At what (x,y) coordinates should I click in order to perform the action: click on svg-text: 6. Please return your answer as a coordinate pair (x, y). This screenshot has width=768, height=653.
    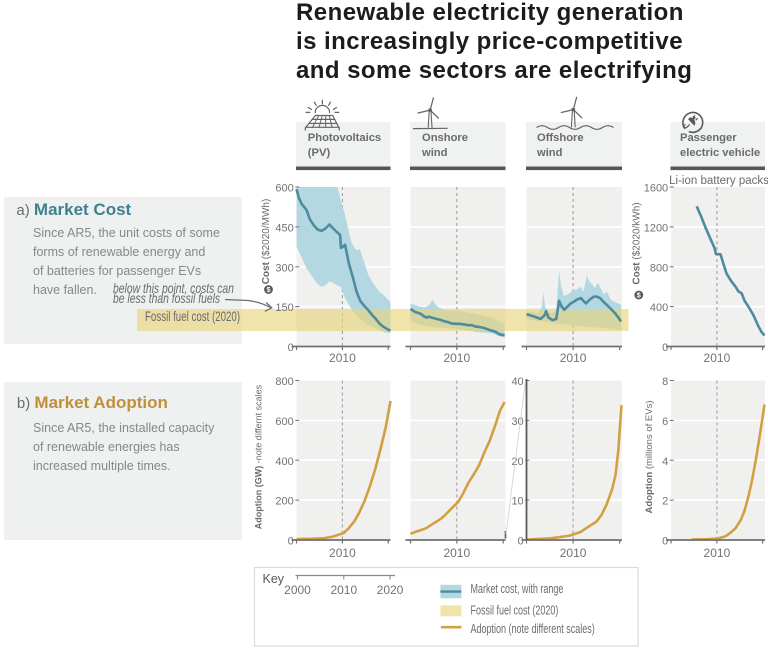
    Looking at the image, I should click on (665, 422).